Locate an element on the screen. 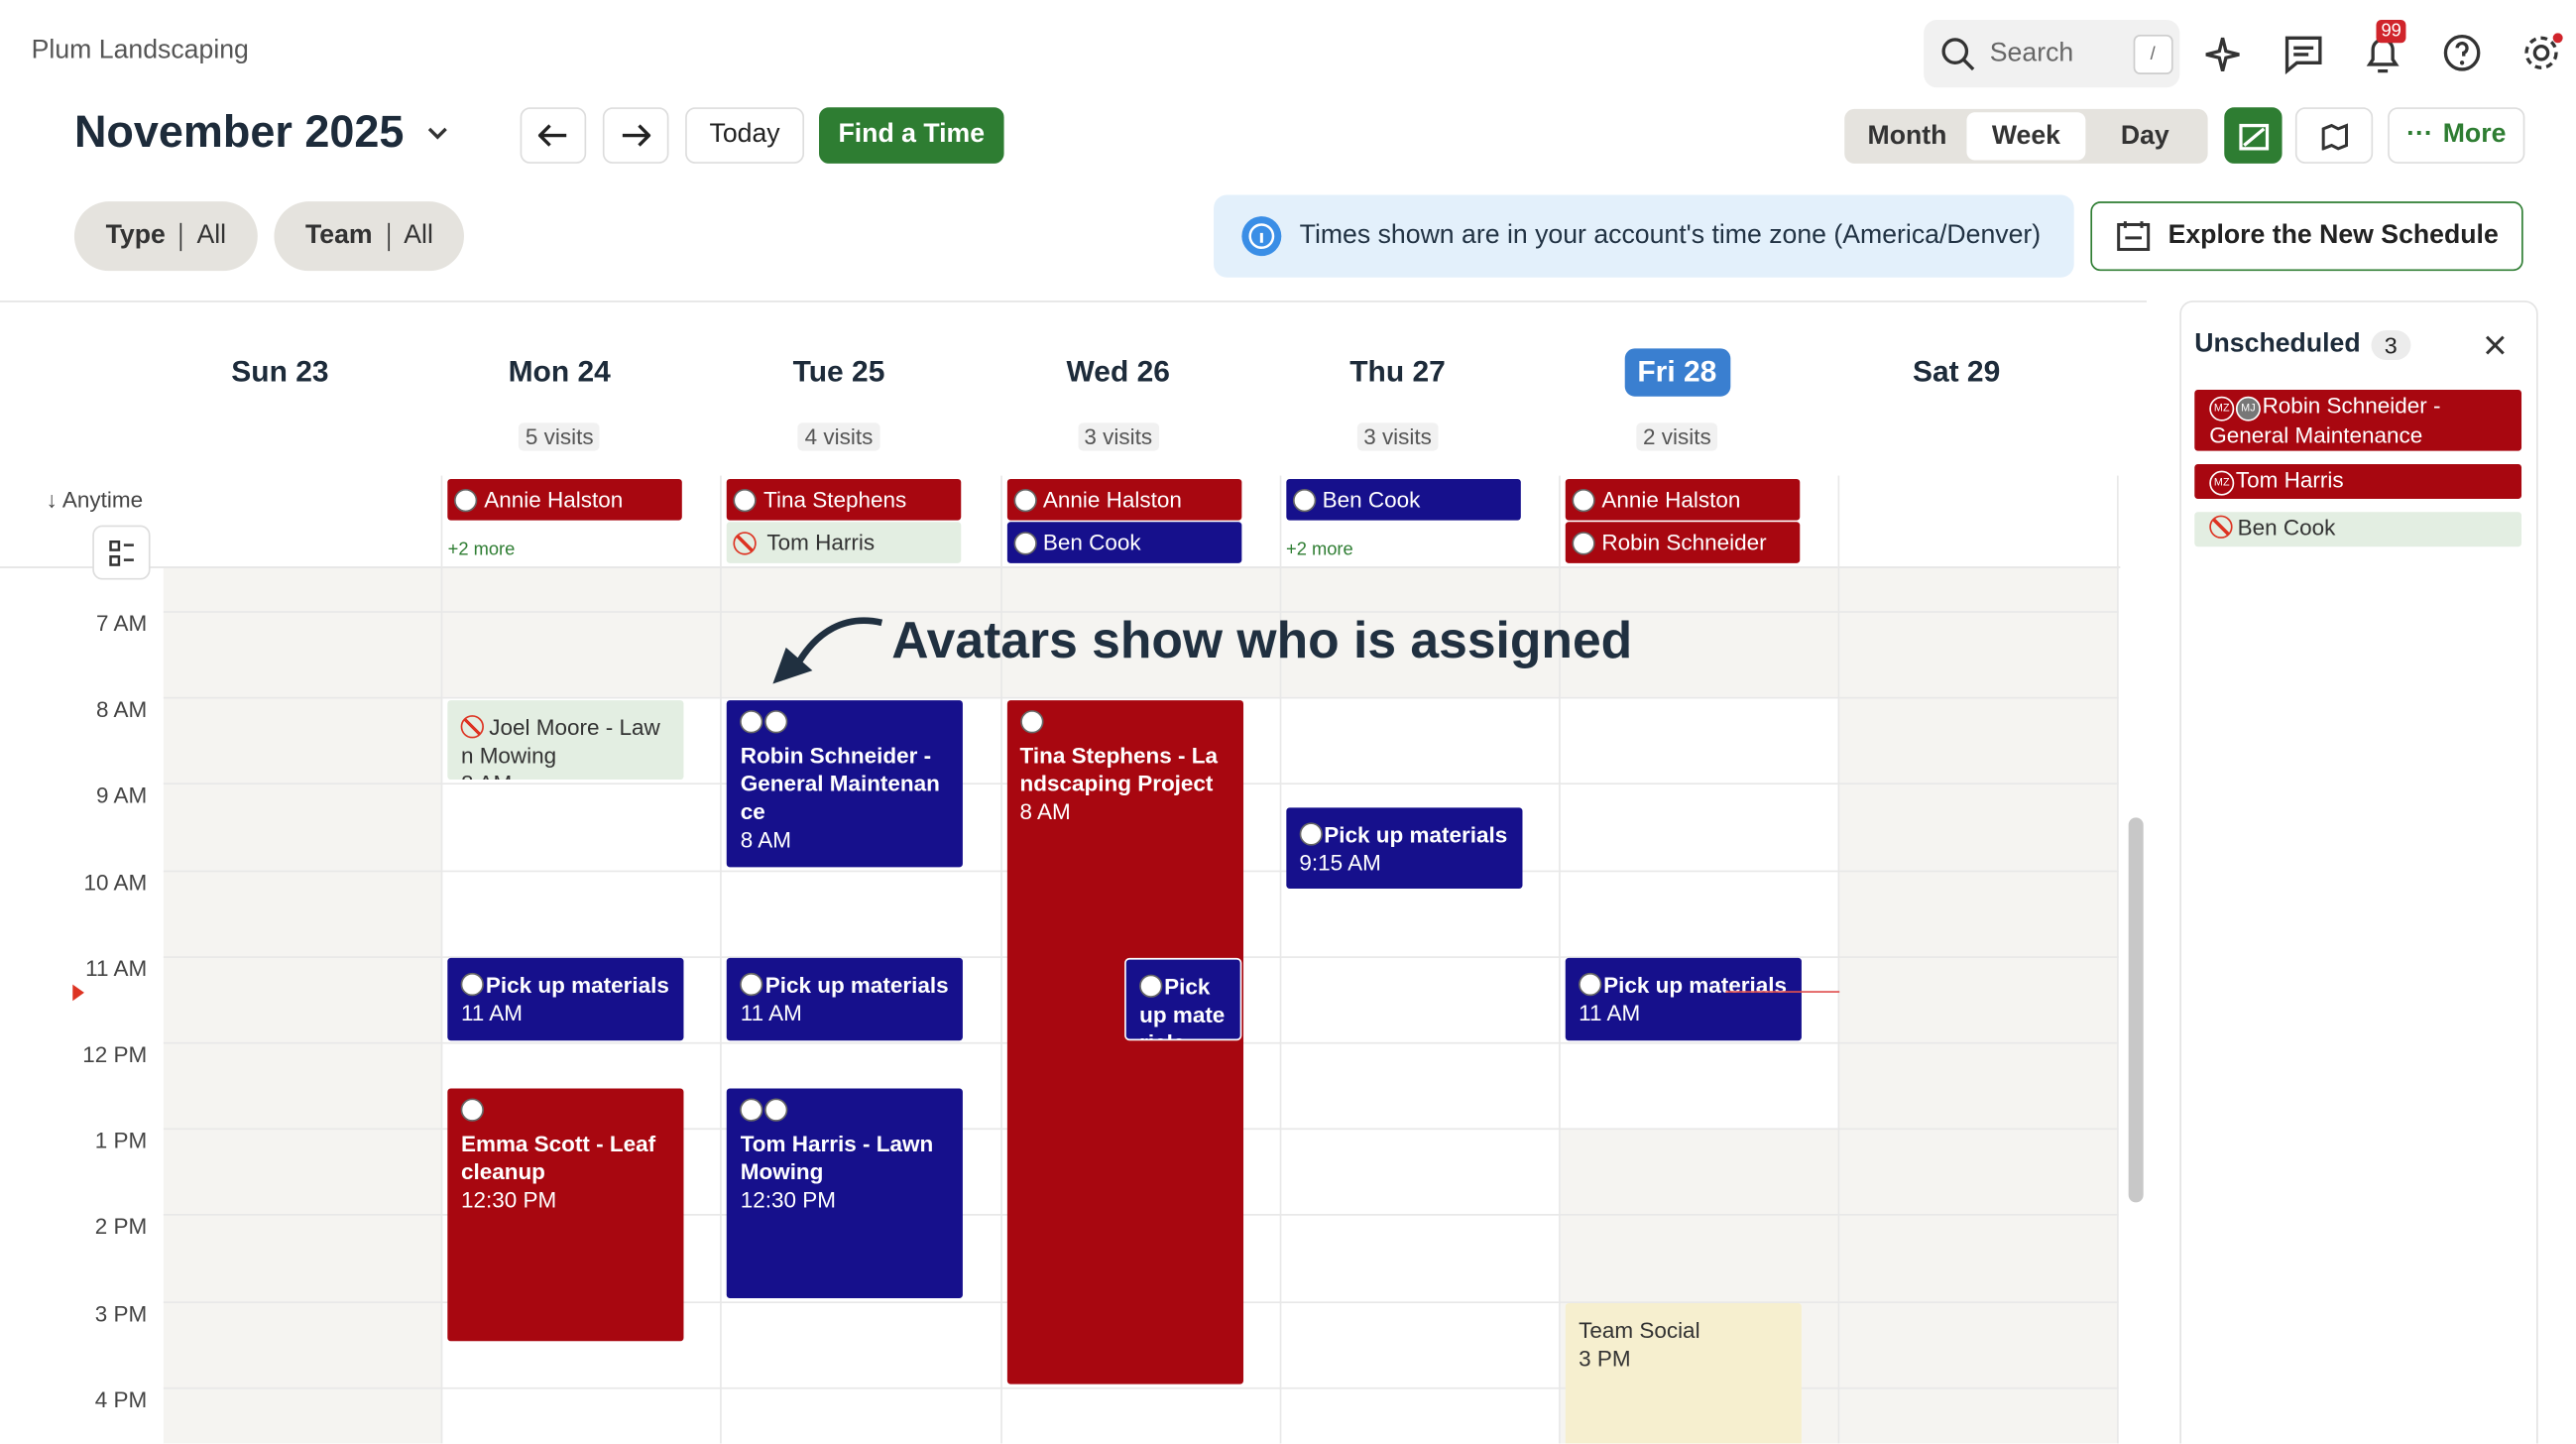 The height and width of the screenshot is (1444, 2576). event-title: Robin Schneider is located at coordinates (1684, 542).